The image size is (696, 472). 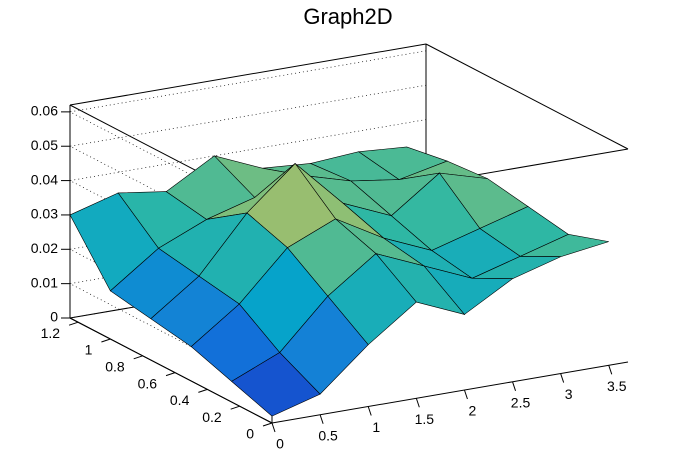 I want to click on y-tick-label: 0.8, so click(x=115, y=367).